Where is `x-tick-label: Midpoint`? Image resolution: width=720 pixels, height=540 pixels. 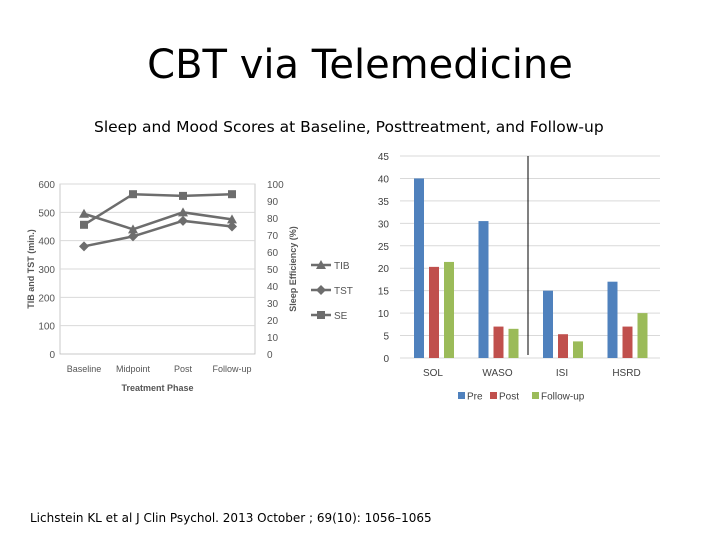
x-tick-label: Midpoint is located at coordinates (133, 369).